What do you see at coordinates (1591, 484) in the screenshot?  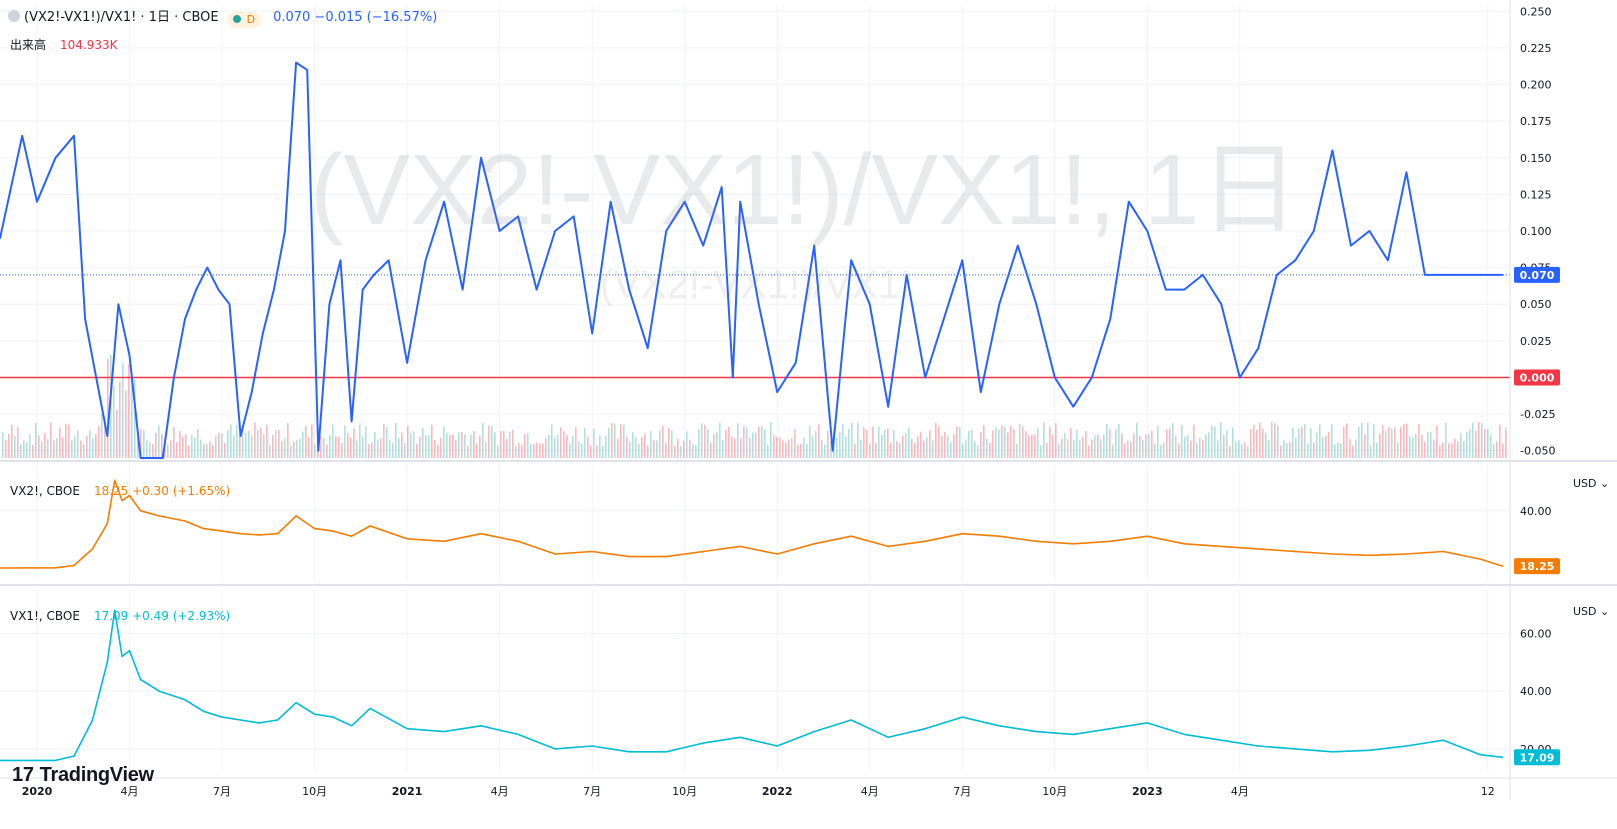 I see `pane2-currency-selector: USD ⌄` at bounding box center [1591, 484].